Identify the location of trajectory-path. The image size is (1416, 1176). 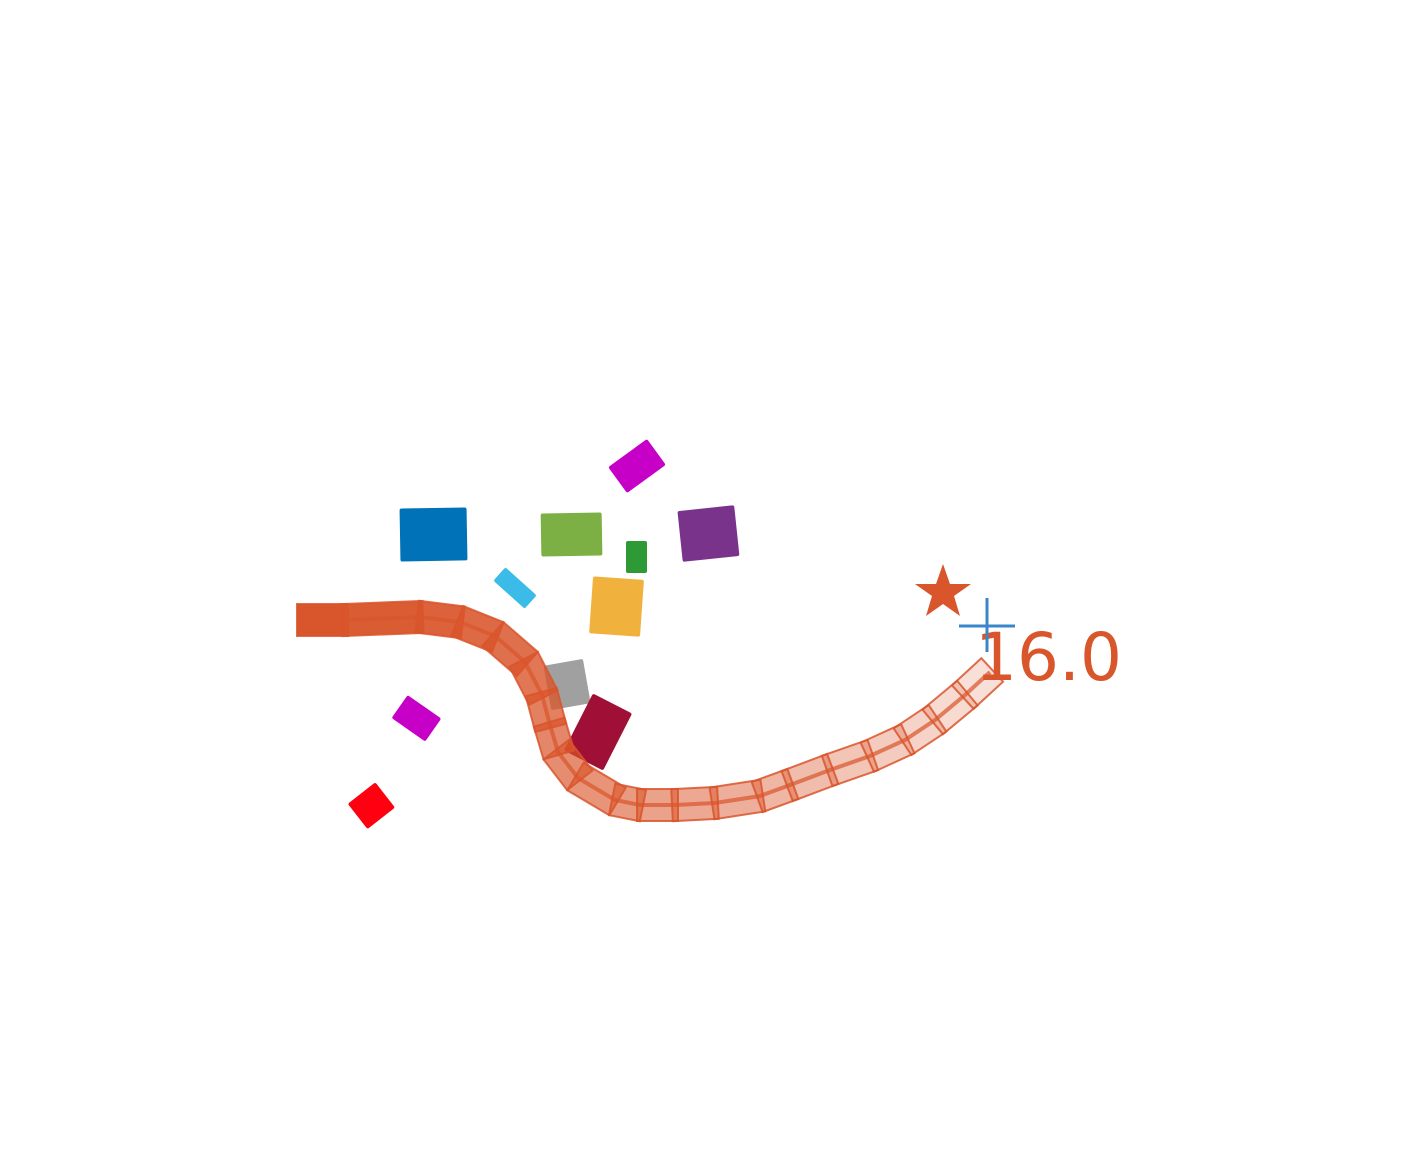
(650, 711).